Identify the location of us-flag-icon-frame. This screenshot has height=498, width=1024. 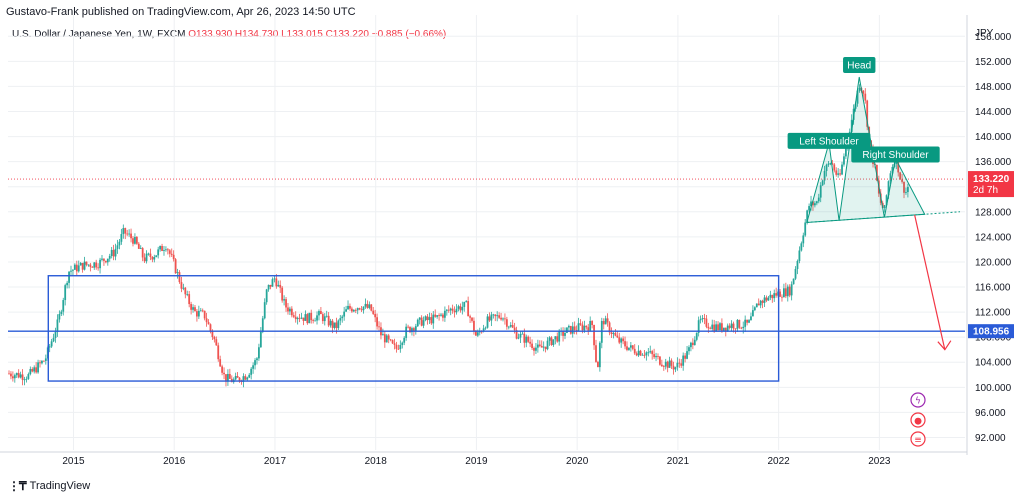
(918, 439).